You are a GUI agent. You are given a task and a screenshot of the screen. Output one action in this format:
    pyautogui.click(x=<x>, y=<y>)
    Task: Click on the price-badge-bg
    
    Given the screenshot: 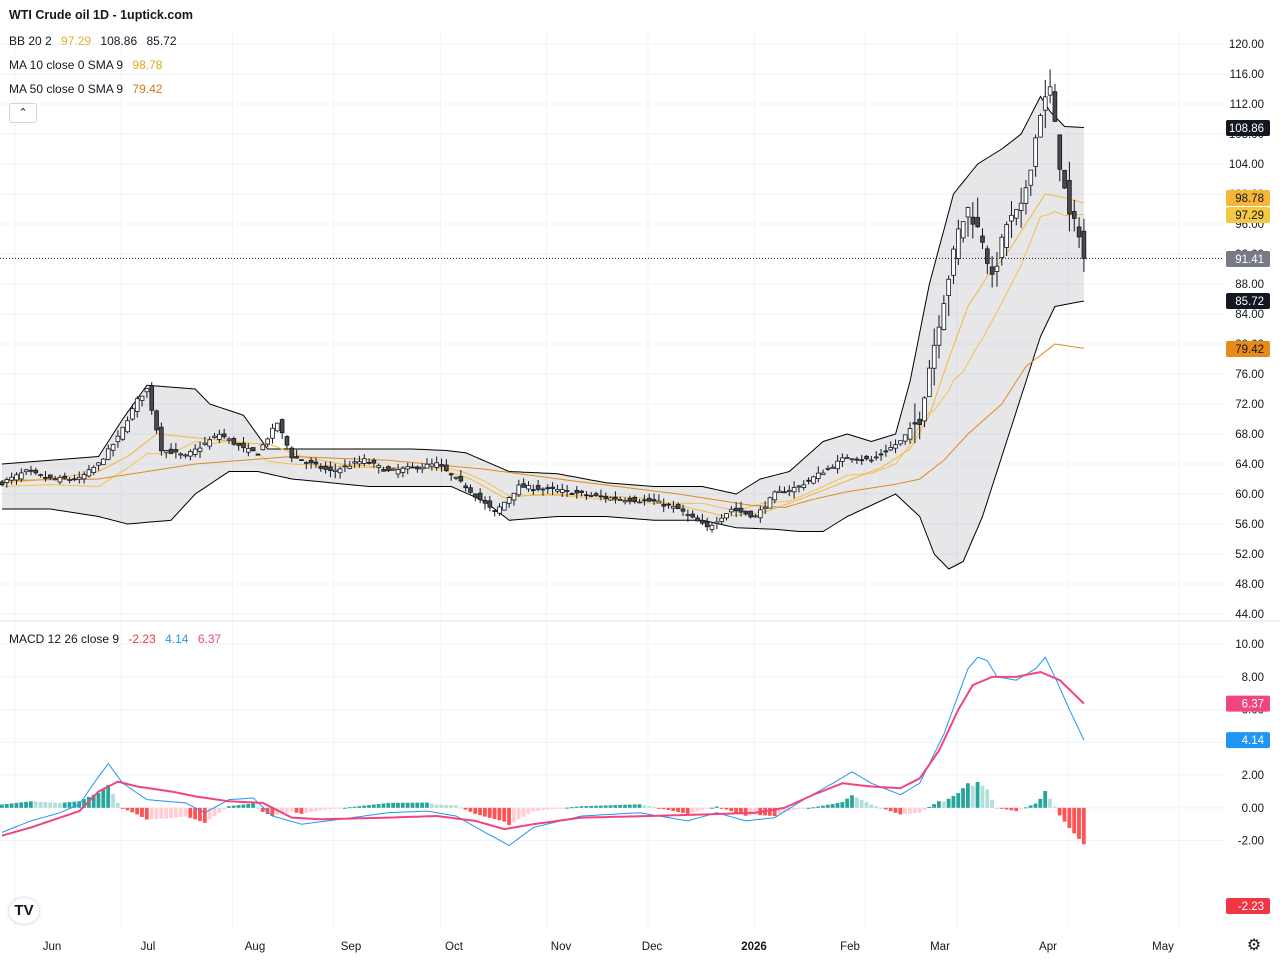 What is the action you would take?
    pyautogui.click(x=1248, y=198)
    